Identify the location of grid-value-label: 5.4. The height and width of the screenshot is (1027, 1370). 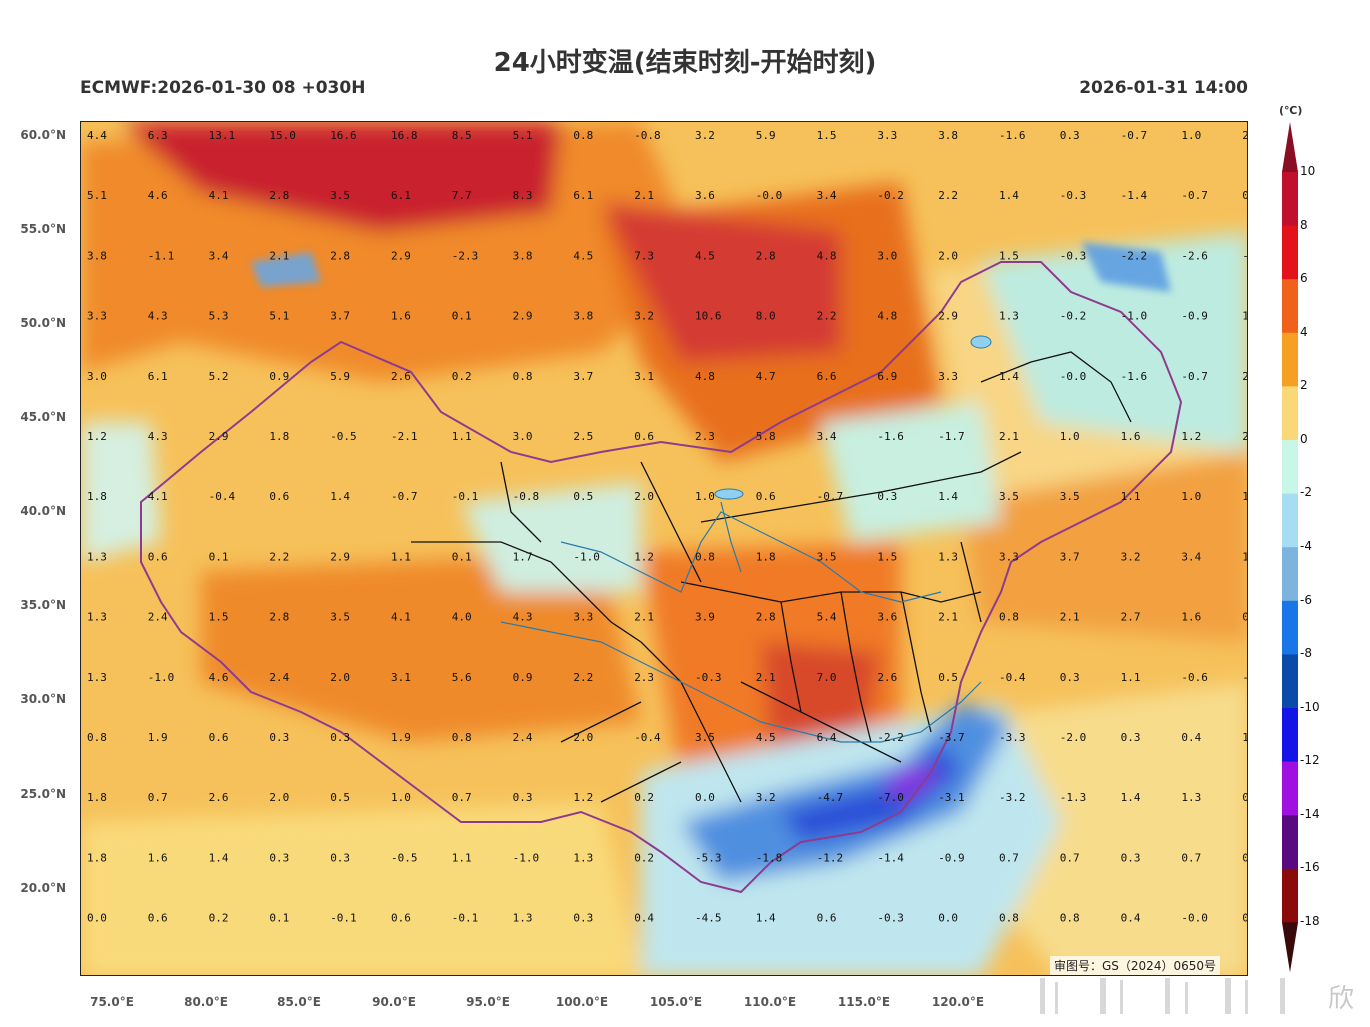
(827, 617).